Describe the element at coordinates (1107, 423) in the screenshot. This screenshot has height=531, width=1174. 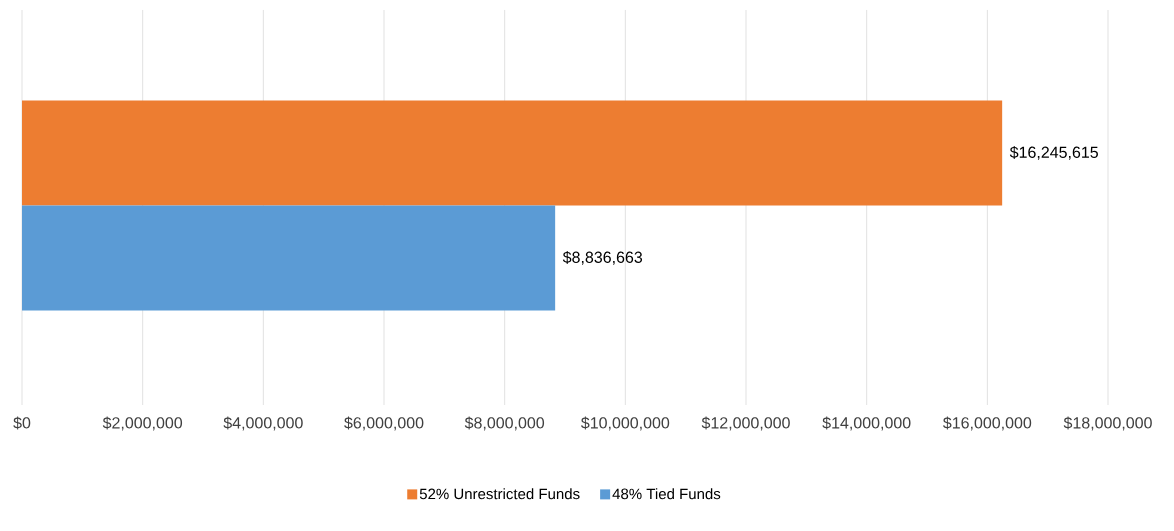
I see `x-tick-label: $18,000,000` at that location.